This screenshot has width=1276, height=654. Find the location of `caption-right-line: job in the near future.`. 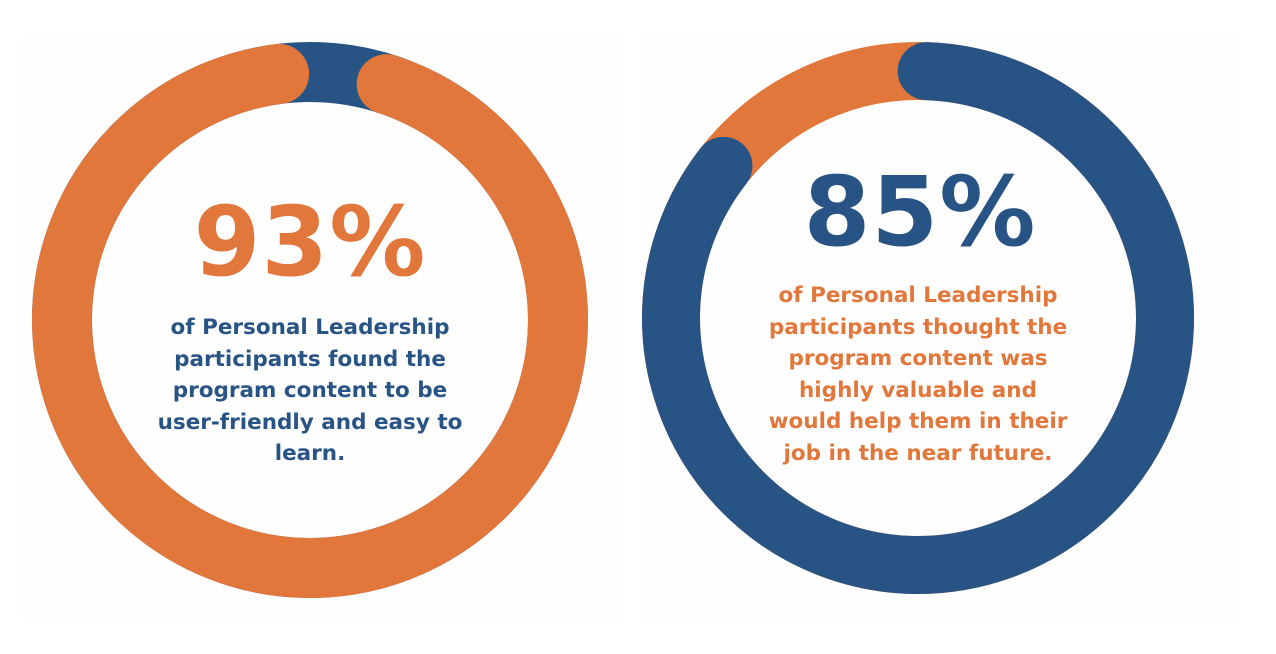

caption-right-line: job in the near future. is located at coordinates (918, 453).